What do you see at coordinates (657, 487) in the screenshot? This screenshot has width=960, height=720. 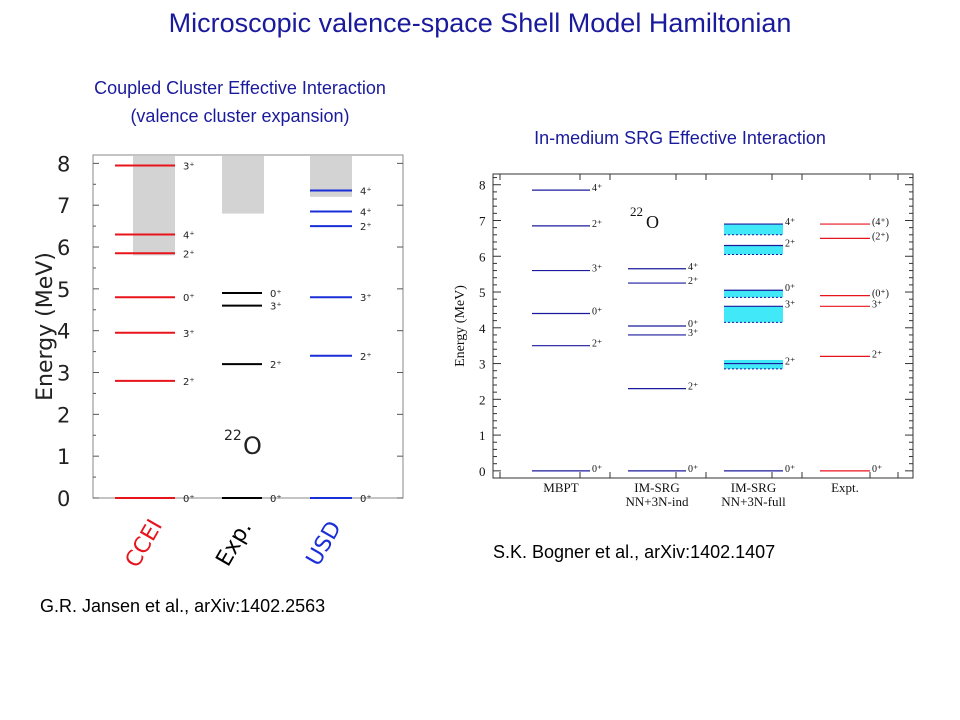 I see `column-name-1: IM-SRG` at bounding box center [657, 487].